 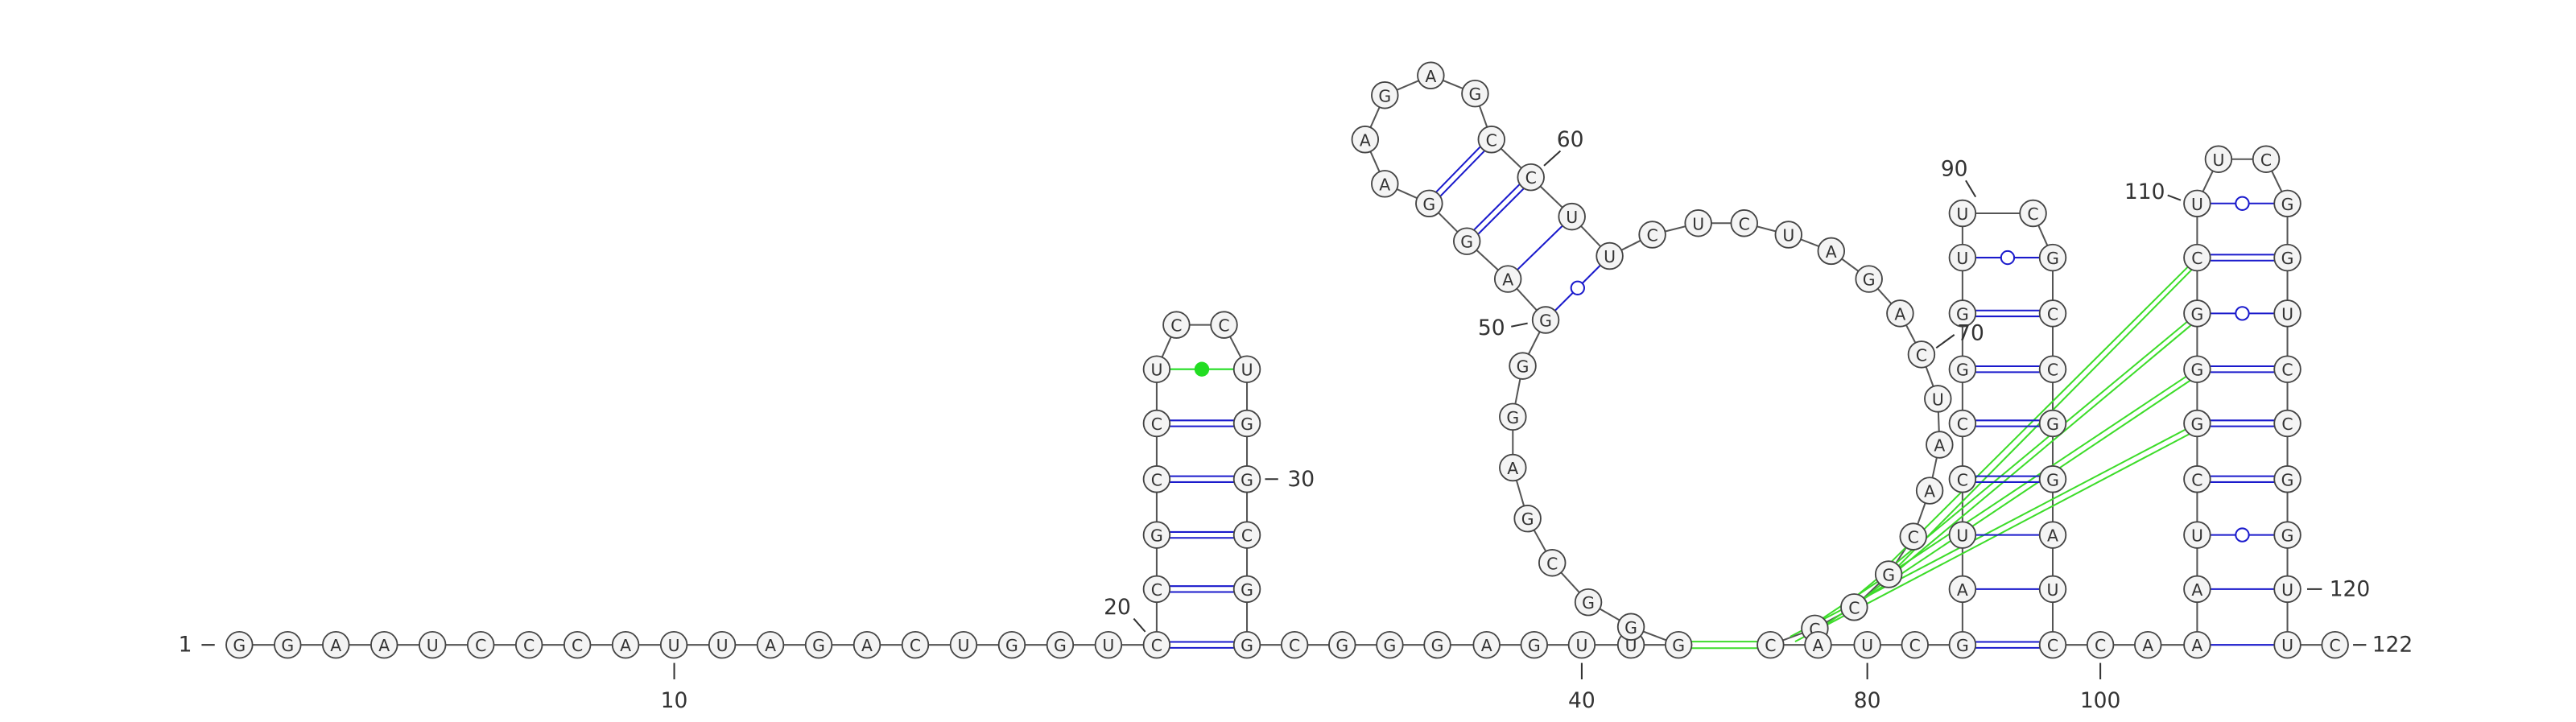 What do you see at coordinates (1202, 369) in the screenshot?
I see `noncanonical-pair-mark` at bounding box center [1202, 369].